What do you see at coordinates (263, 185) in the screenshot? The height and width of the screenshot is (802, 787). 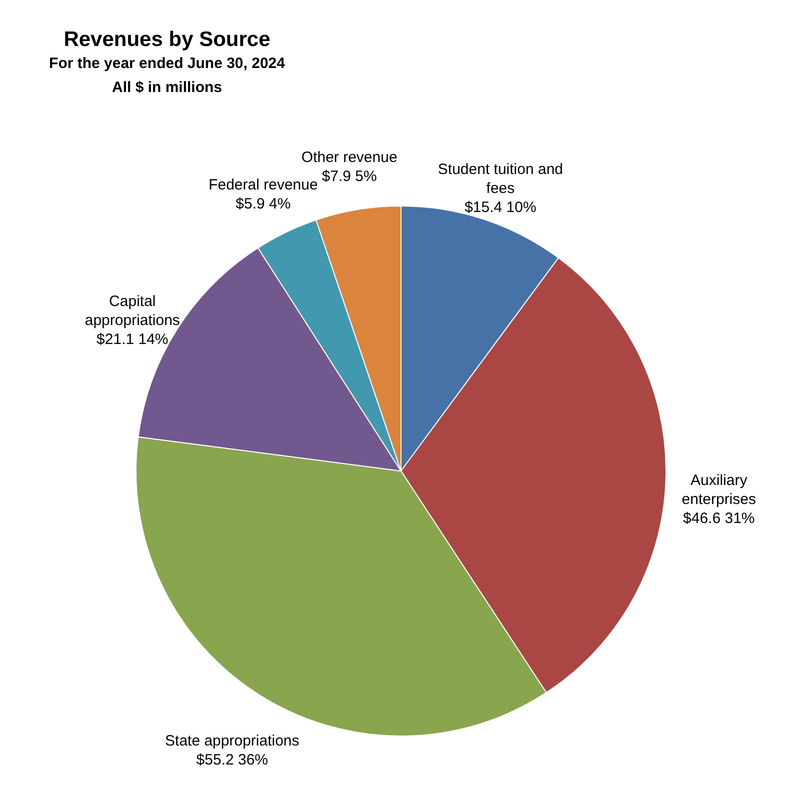 I see `slice-label: Federal revenue` at bounding box center [263, 185].